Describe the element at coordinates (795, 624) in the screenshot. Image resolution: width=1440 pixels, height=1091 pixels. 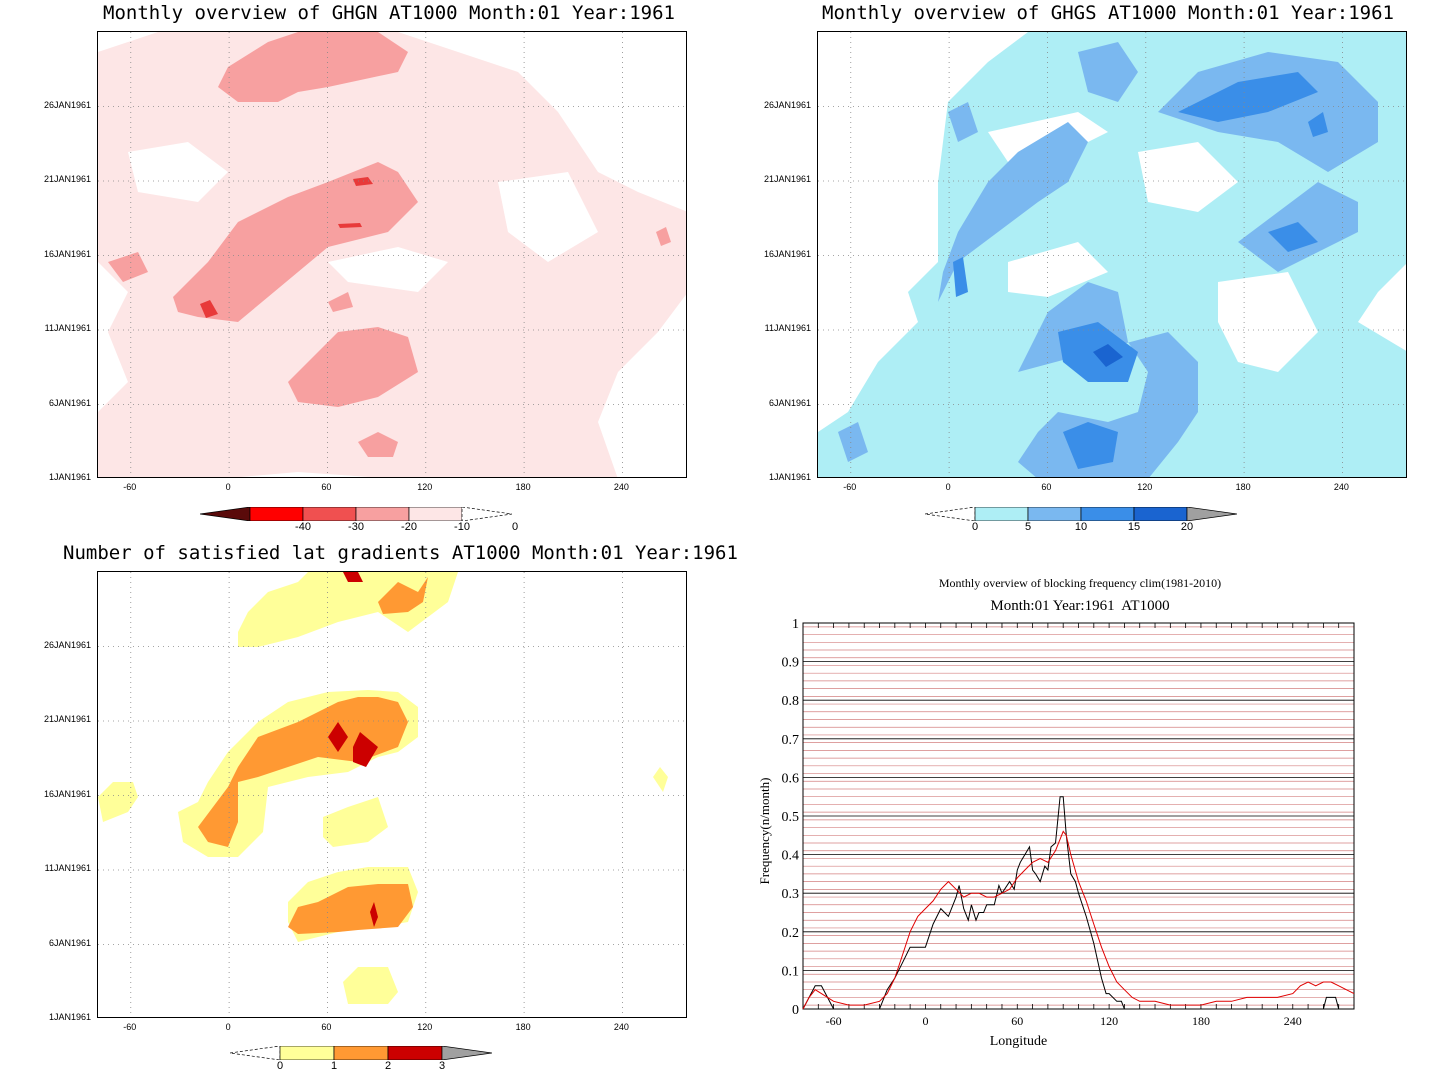
I see `y-tick-label: 1` at that location.